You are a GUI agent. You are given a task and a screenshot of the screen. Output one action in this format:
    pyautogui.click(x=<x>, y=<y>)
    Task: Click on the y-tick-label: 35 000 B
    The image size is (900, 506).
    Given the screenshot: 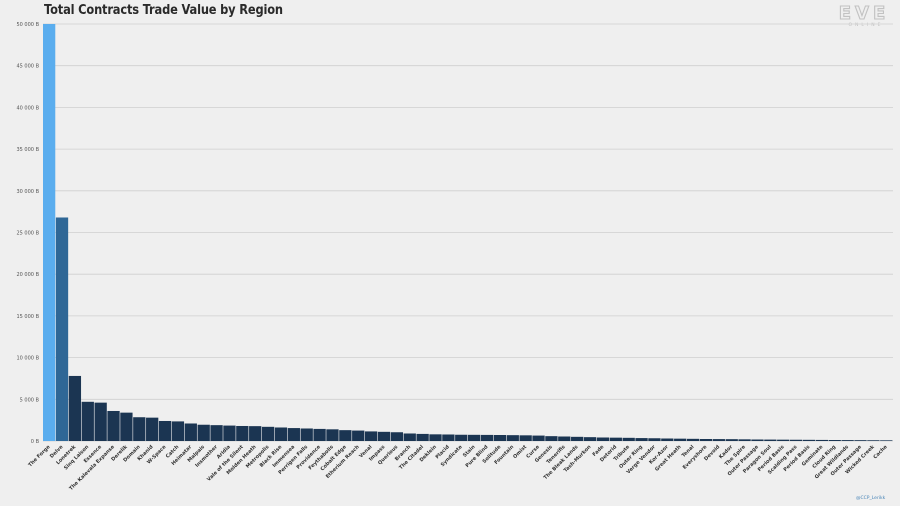 What is the action you would take?
    pyautogui.click(x=27, y=150)
    